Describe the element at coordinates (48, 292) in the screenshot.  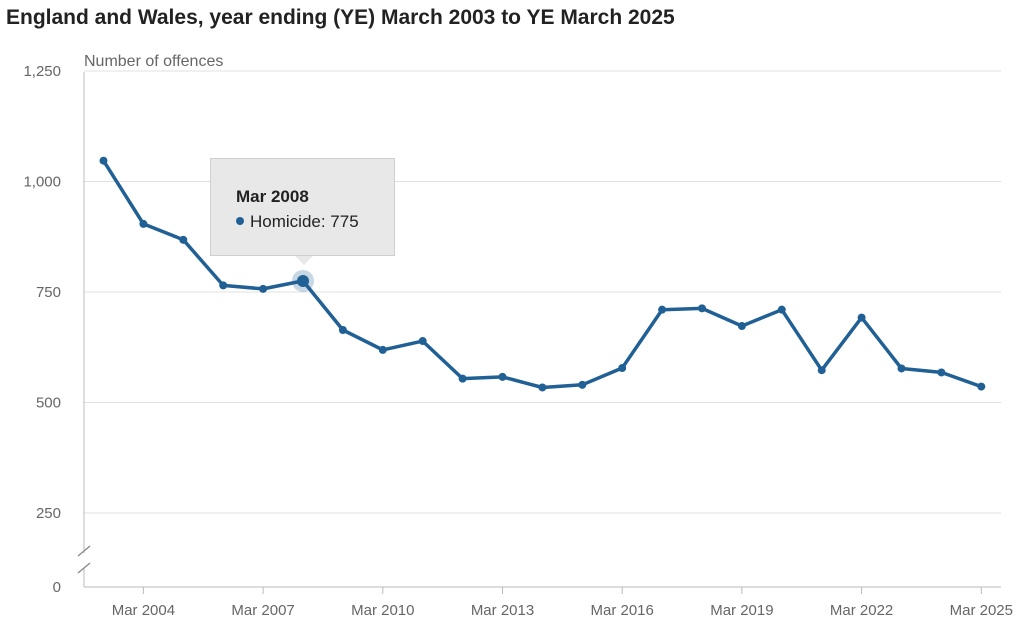
I see `y-tick-label: 750` at that location.